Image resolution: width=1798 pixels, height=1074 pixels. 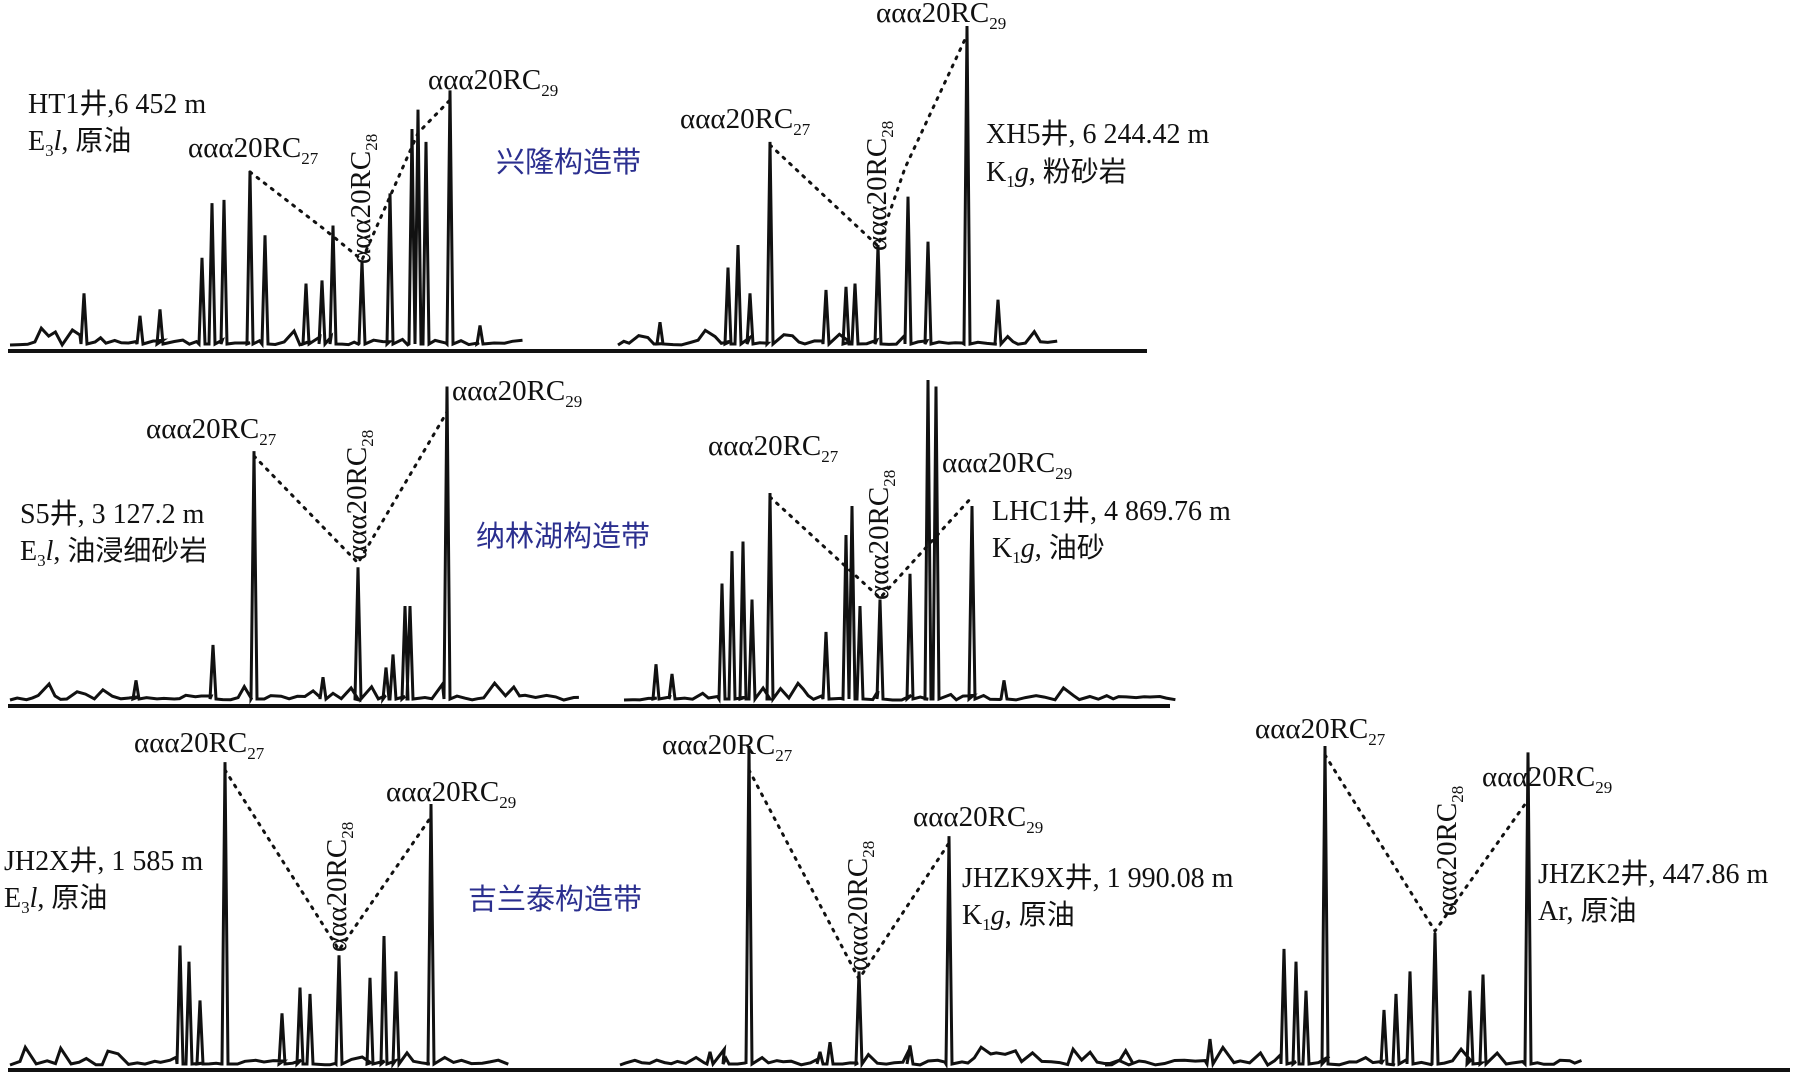 I want to click on structural-zone-label: 吉兰泰构造带, so click(x=555, y=899).